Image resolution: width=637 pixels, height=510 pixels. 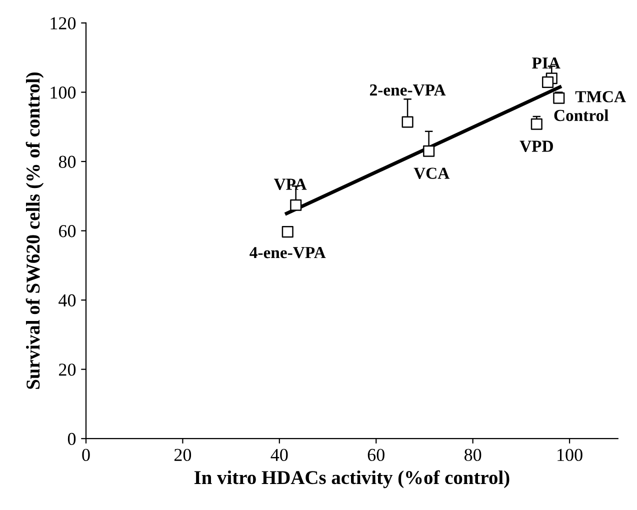 What do you see at coordinates (352, 479) in the screenshot?
I see `x-axis-title: In vitro HDACs activity (%of control)` at bounding box center [352, 479].